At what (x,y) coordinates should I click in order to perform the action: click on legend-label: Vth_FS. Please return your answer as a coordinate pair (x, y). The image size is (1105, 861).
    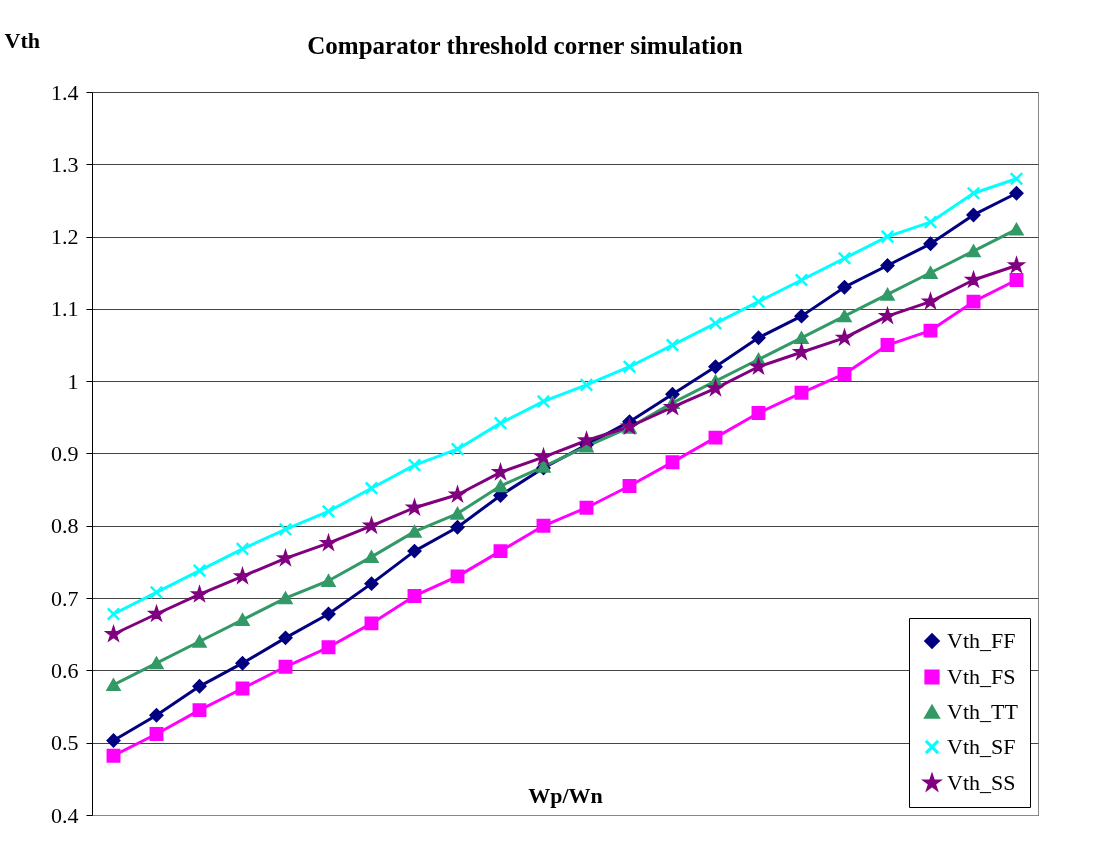
    Looking at the image, I should click on (981, 676).